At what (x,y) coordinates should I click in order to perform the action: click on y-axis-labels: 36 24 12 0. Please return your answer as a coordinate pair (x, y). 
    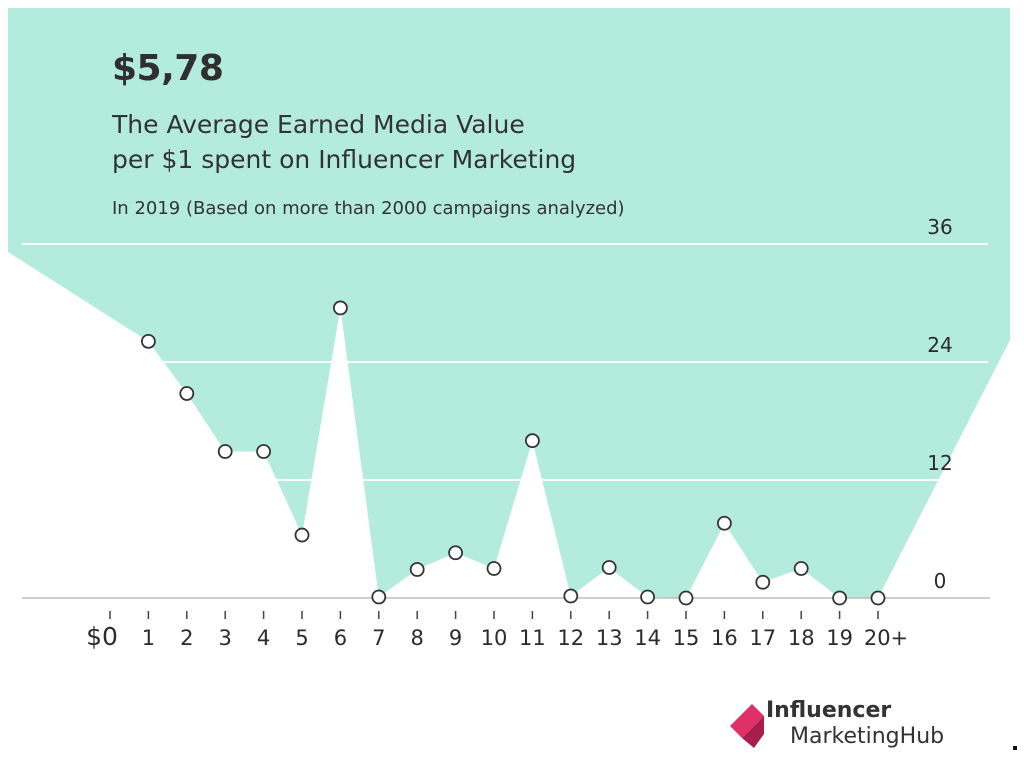
    Looking at the image, I should click on (939, 404).